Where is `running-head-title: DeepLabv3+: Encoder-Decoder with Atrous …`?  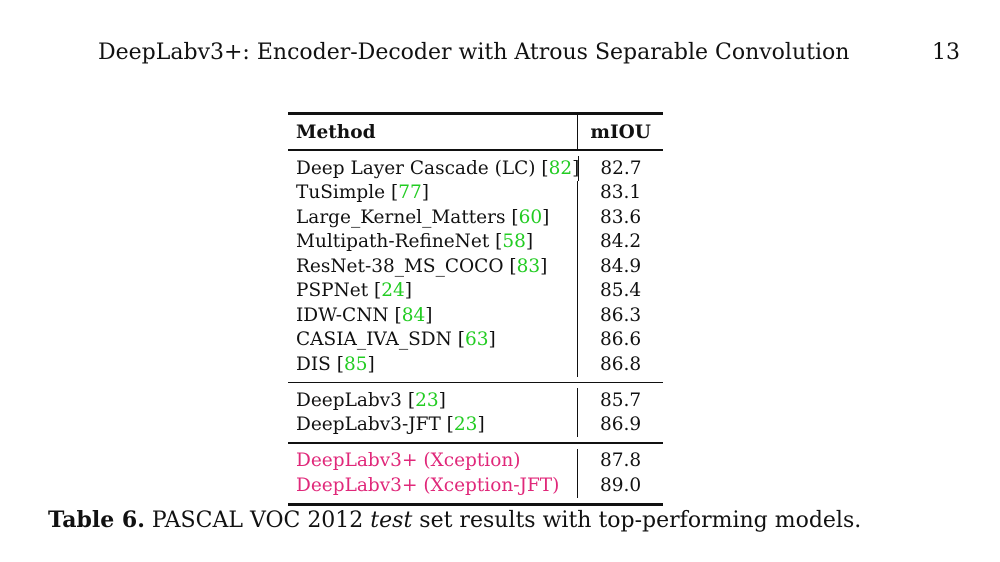 running-head-title: DeepLabv3+: Encoder-Decoder with Atrous … is located at coordinates (474, 52).